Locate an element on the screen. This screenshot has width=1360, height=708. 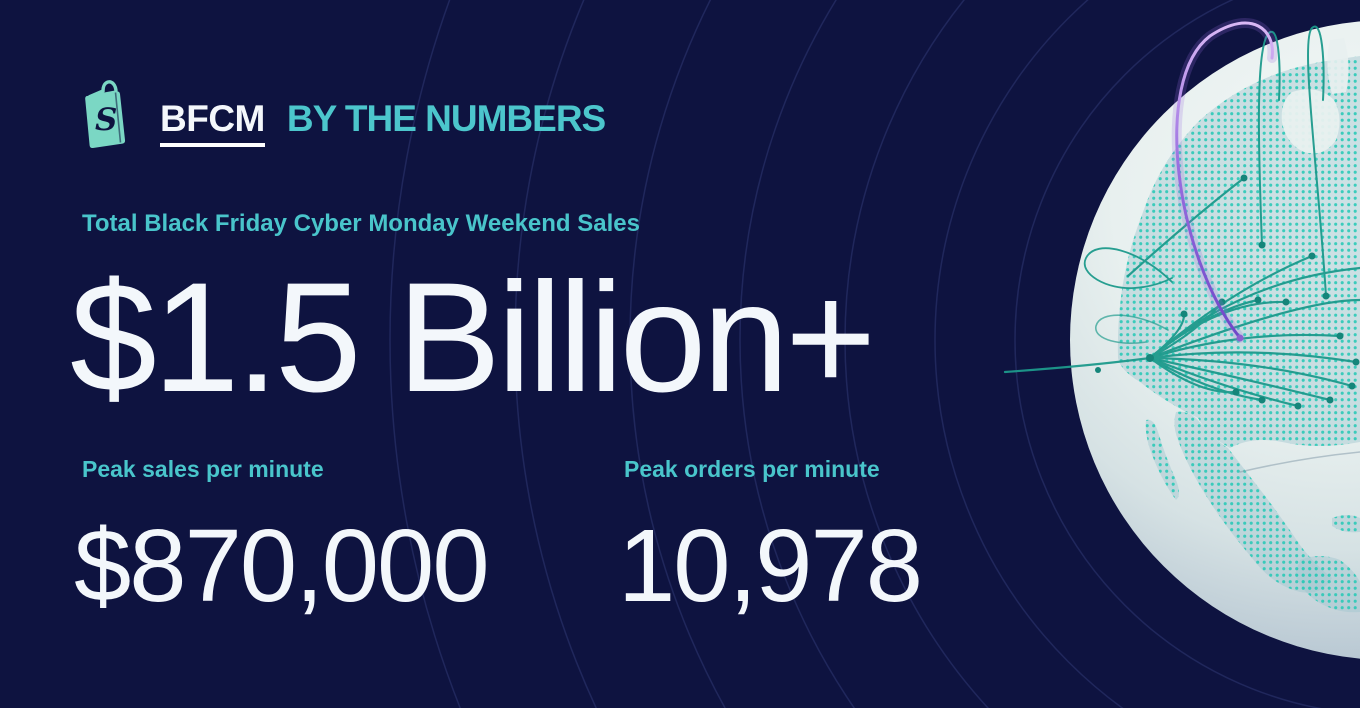
hero-stat-value: $1.5 Billion+ is located at coordinates (473, 338).